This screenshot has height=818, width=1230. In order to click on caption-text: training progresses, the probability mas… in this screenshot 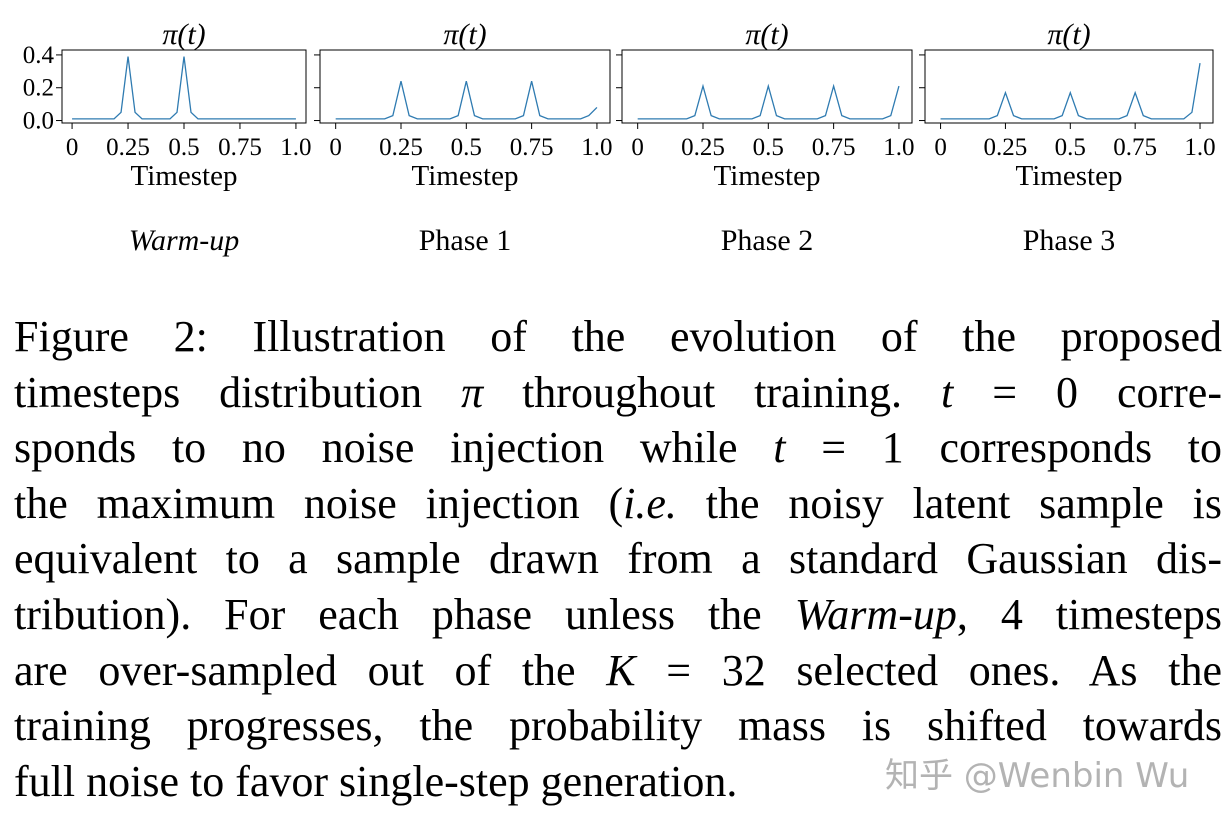, I will do `click(618, 726)`.